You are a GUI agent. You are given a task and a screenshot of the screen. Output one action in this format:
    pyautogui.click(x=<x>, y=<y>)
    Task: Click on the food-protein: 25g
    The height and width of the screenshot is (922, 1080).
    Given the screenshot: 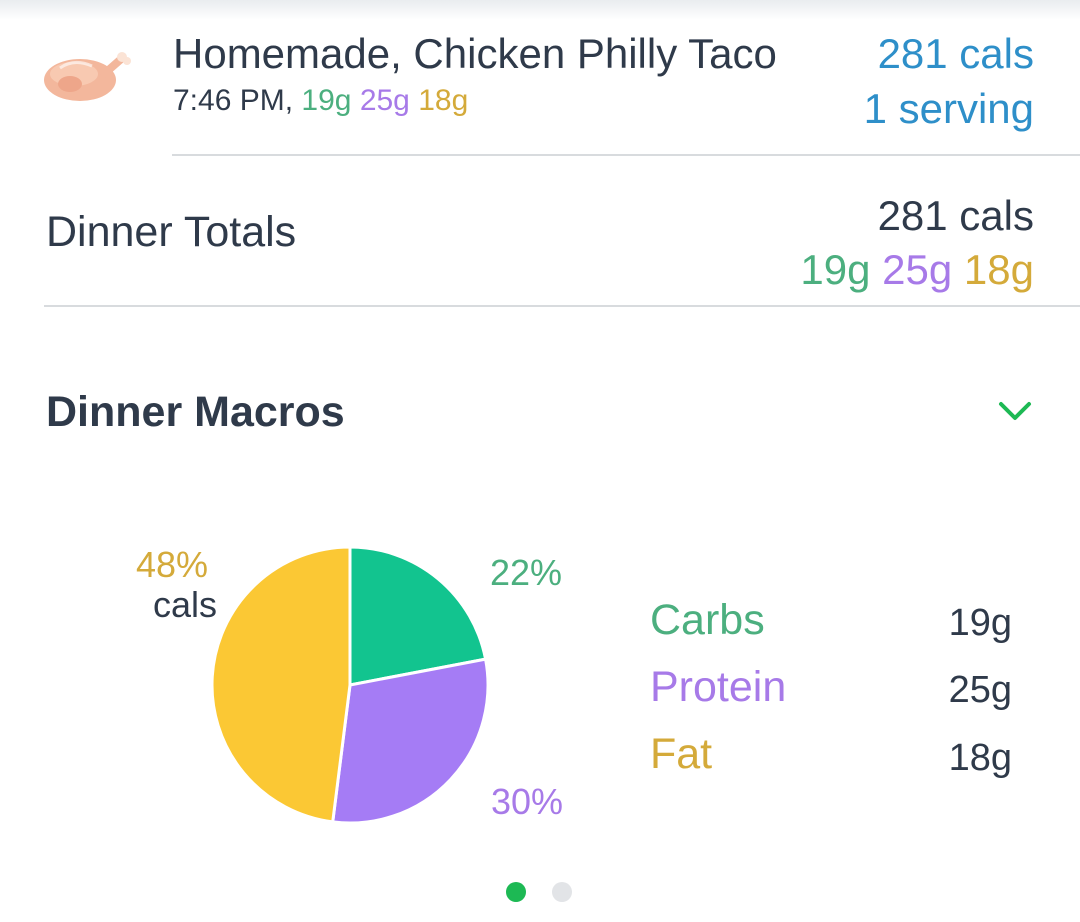 What is the action you would take?
    pyautogui.click(x=384, y=100)
    